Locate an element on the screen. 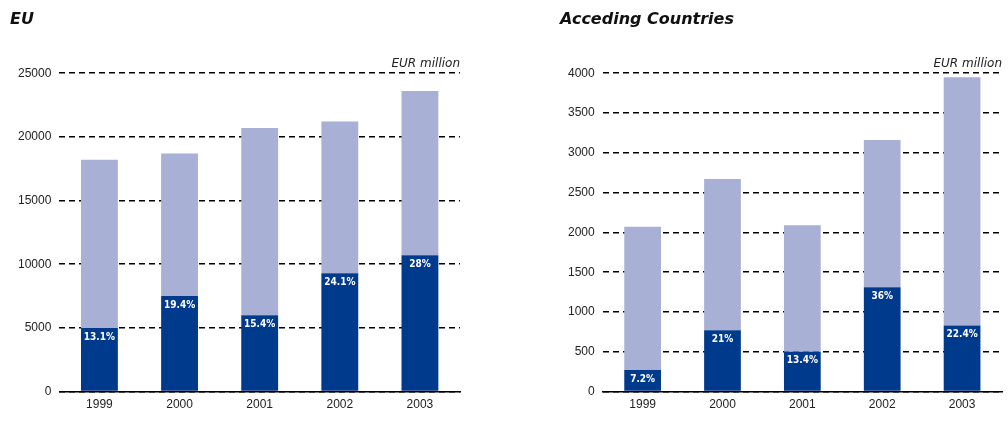 Image resolution: width=1008 pixels, height=428 pixels. annotation: 21% is located at coordinates (722, 338).